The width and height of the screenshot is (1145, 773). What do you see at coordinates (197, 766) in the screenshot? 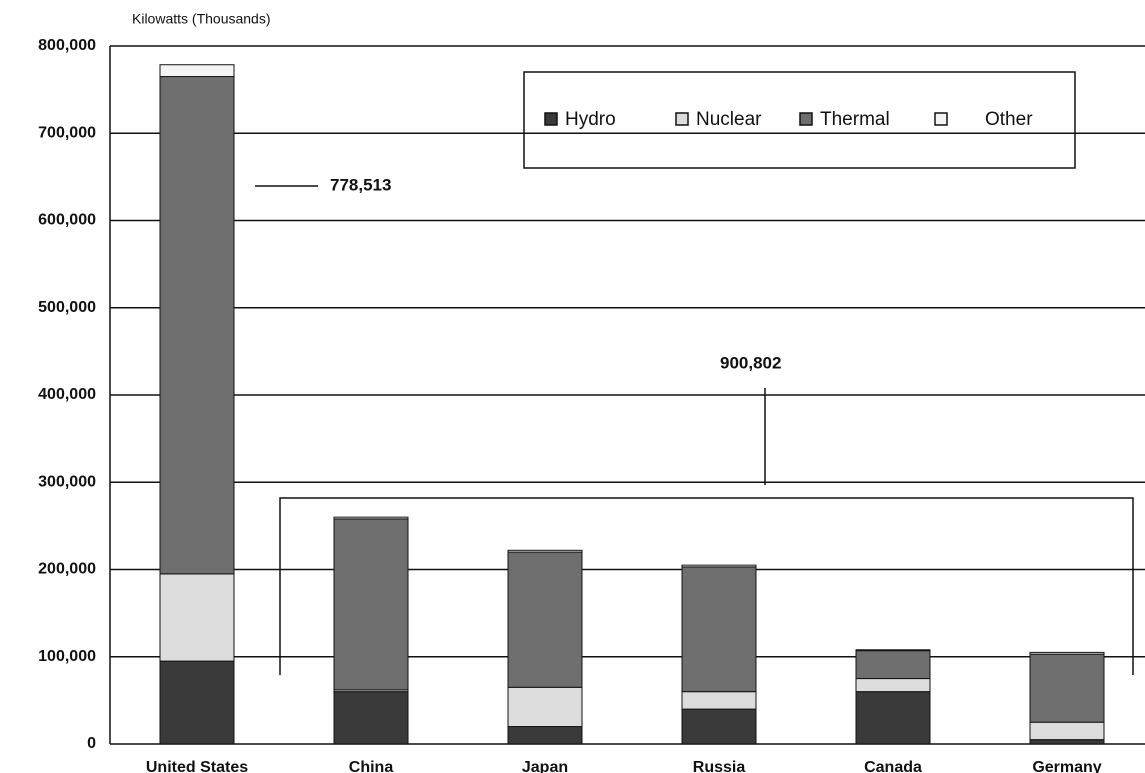
I see `x-tick-label: United States` at bounding box center [197, 766].